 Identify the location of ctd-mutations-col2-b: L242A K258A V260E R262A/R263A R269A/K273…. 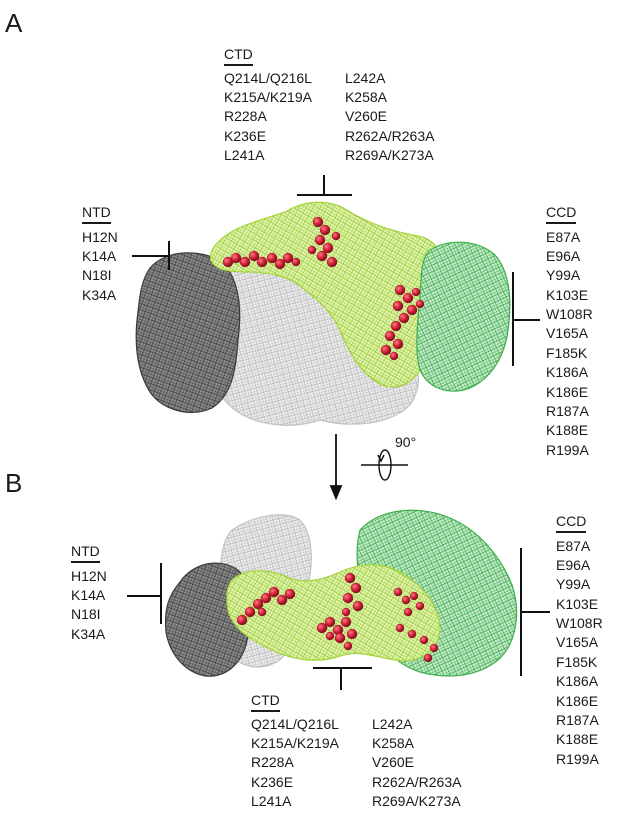
(417, 763).